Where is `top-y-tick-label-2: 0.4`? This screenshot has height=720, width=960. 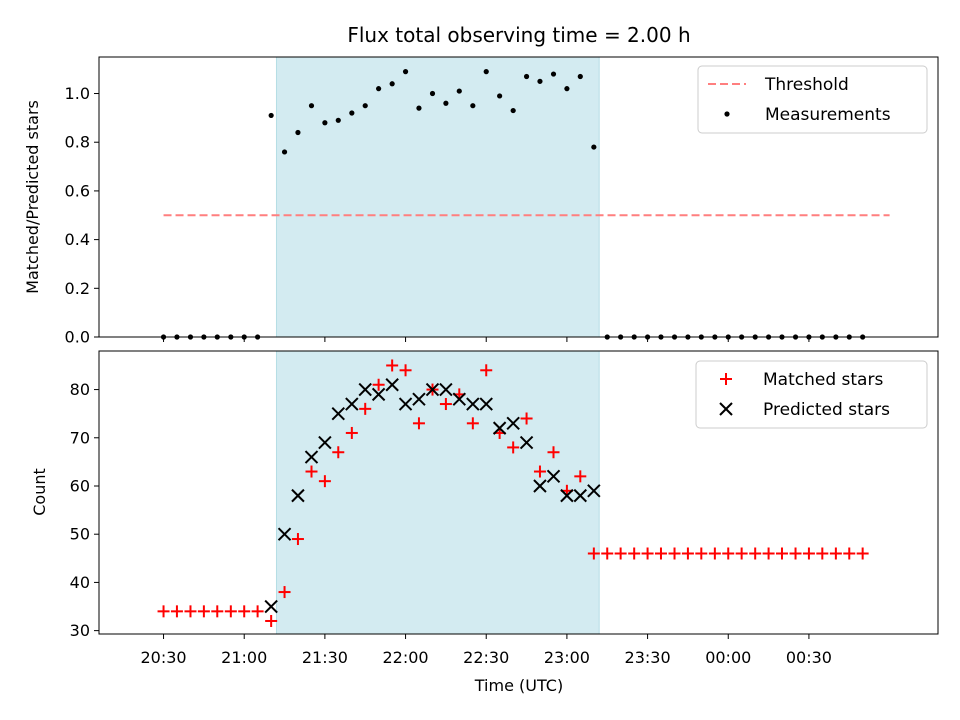
top-y-tick-label-2: 0.4 is located at coordinates (77, 239).